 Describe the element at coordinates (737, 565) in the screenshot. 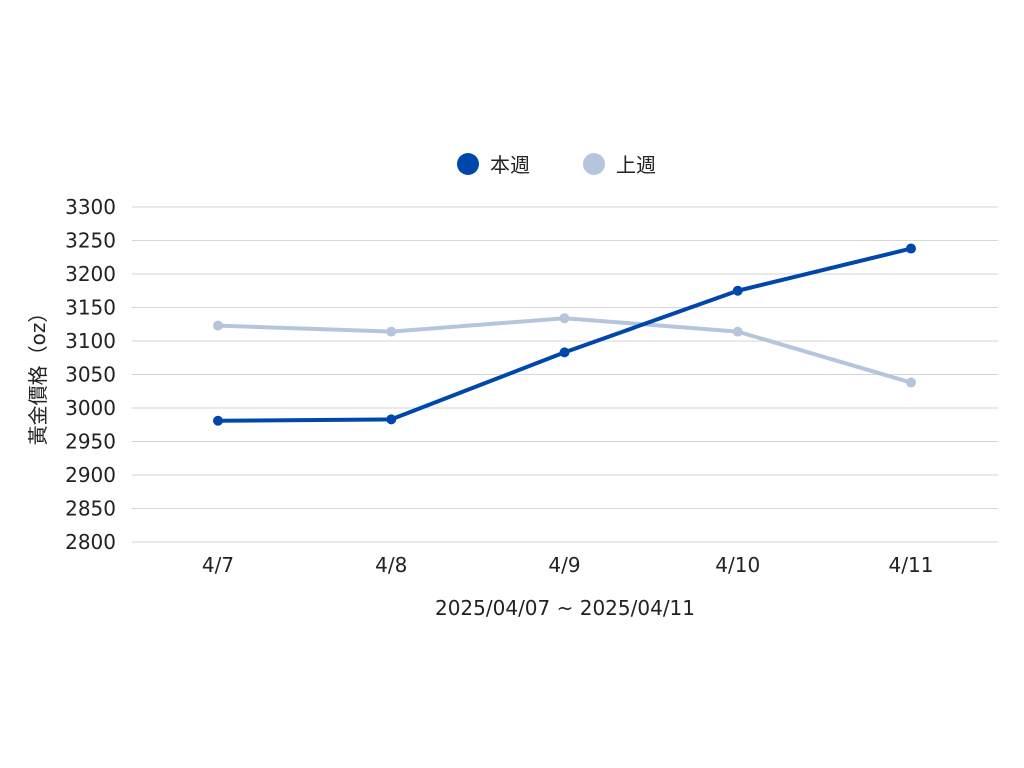

I see `x-tick-label: 4/10` at that location.